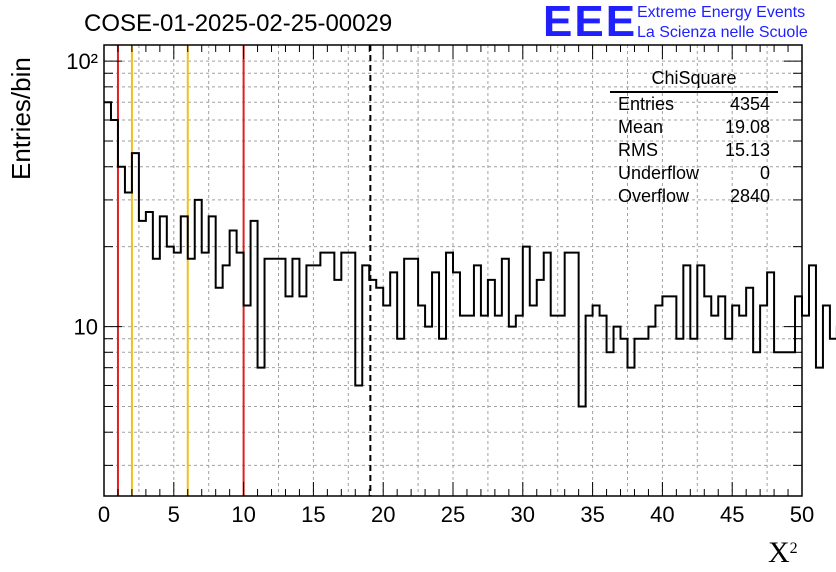 The image size is (836, 572). Describe the element at coordinates (694, 150) in the screenshot. I see `stats-row-rms: RMS 15.13` at that location.